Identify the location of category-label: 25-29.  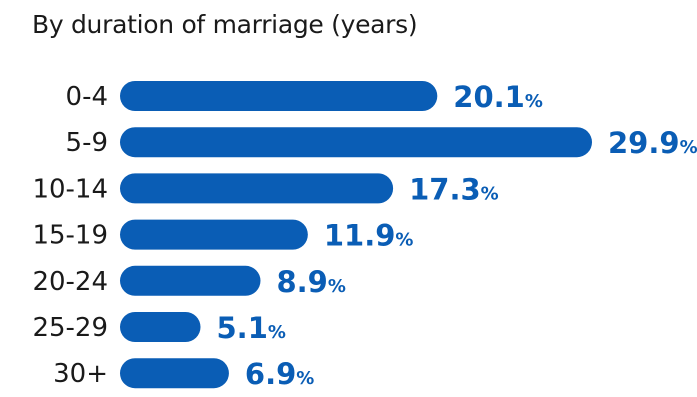
(70, 328).